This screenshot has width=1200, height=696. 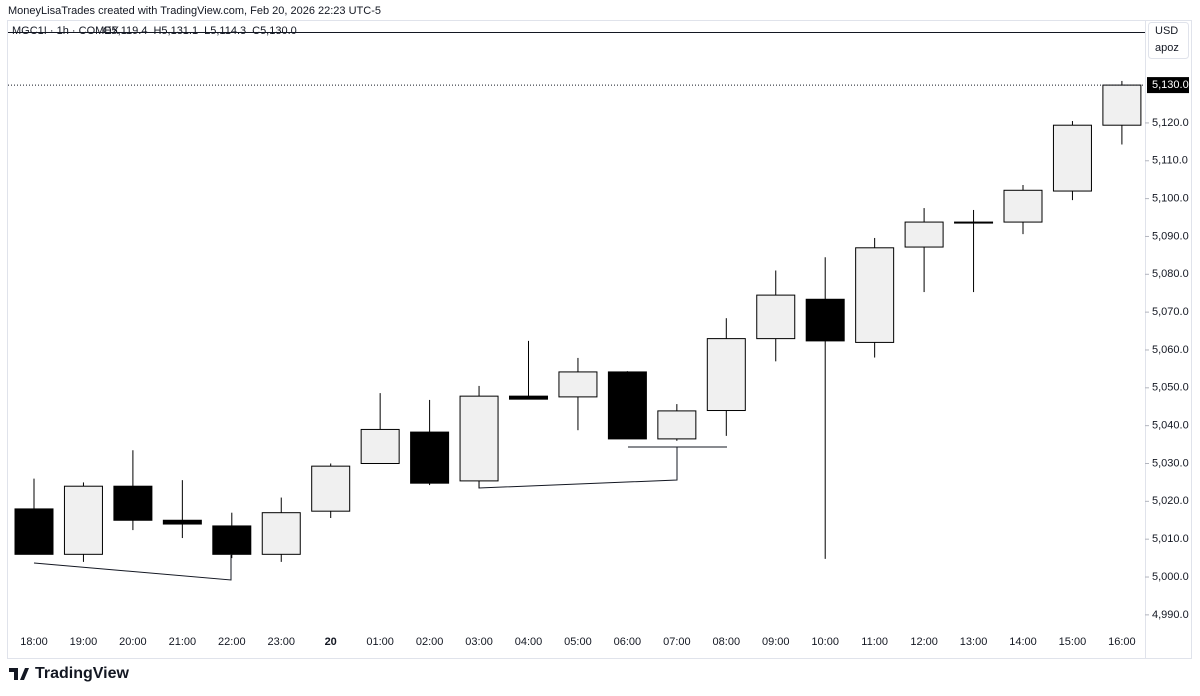 I want to click on x-tick-label: 12:00, so click(x=924, y=642).